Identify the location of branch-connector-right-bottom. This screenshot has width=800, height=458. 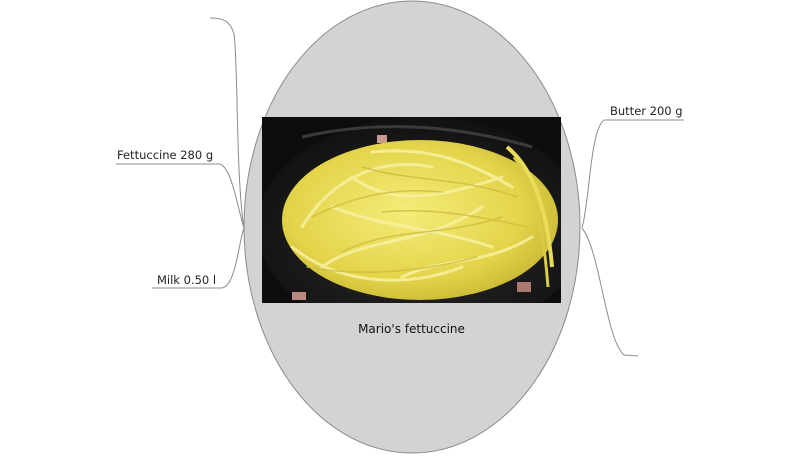
(610, 292).